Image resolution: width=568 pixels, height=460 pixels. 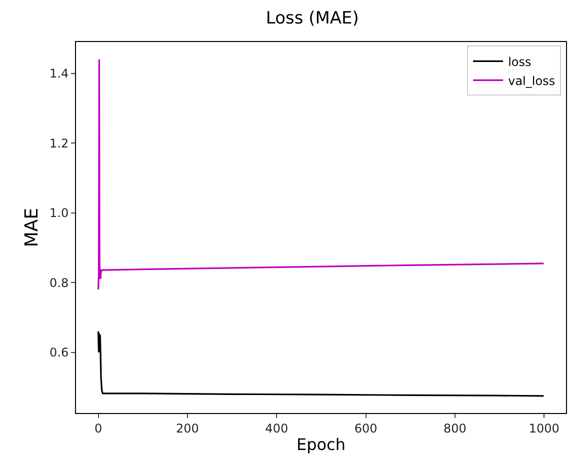 I want to click on y-tick-label: 0.6, so click(x=59, y=353).